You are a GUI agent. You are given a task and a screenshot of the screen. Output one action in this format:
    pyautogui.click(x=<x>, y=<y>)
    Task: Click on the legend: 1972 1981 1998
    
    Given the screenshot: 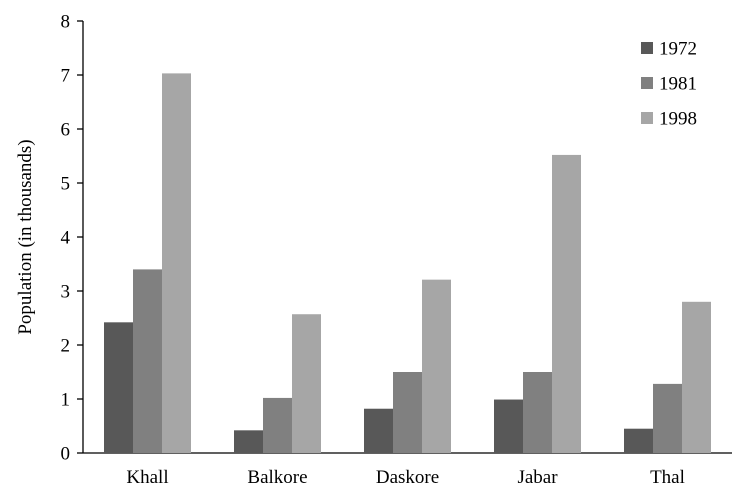 What is the action you would take?
    pyautogui.click(x=669, y=84)
    